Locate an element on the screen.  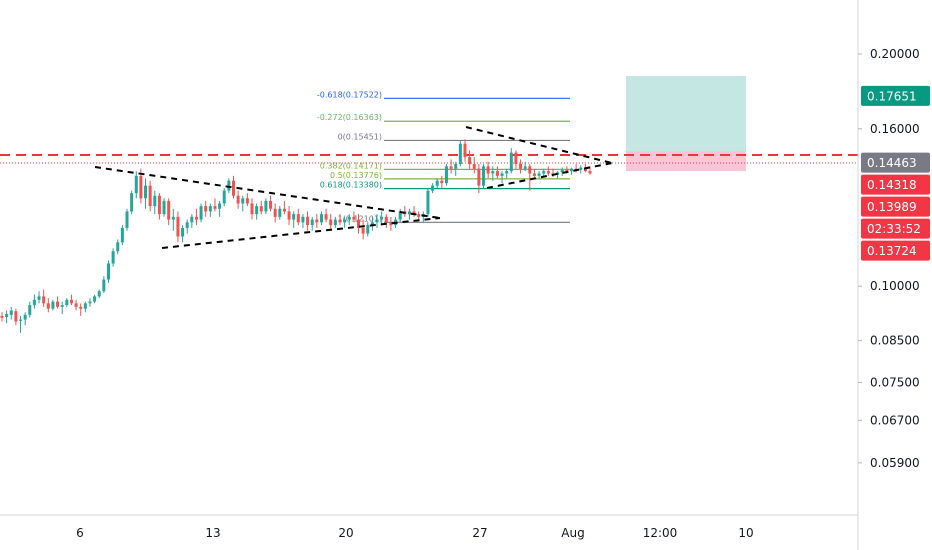
price-badge: 0.13724 is located at coordinates (895, 250).